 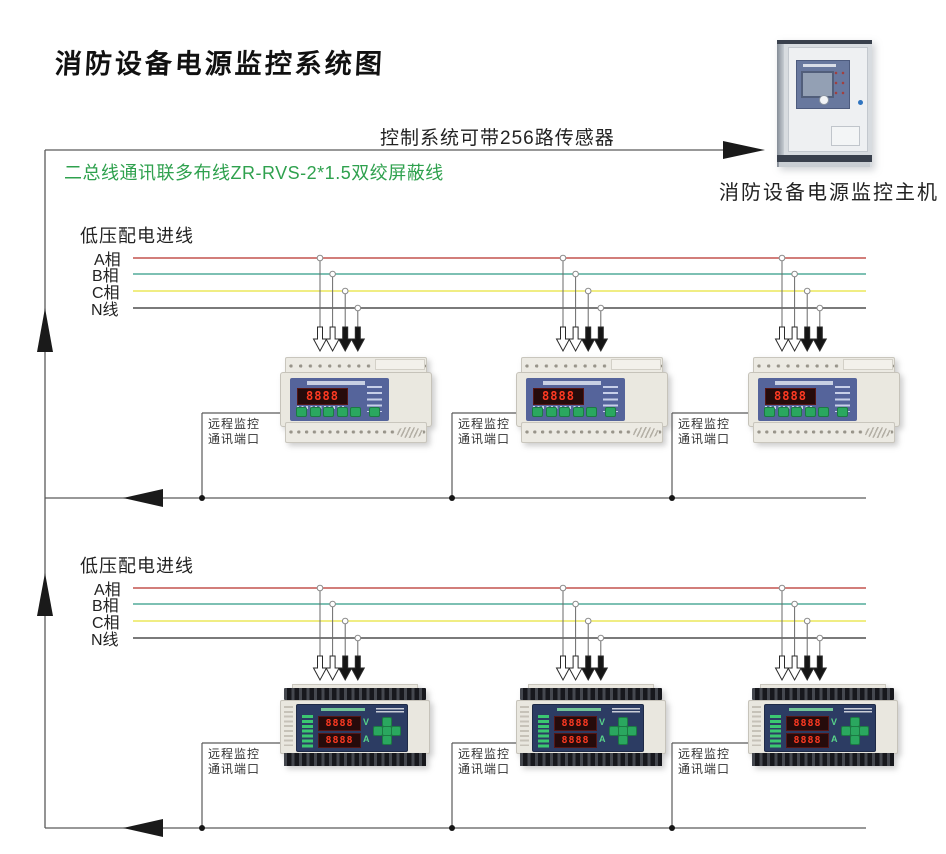 I want to click on terminal-block-bottom, so click(x=355, y=759).